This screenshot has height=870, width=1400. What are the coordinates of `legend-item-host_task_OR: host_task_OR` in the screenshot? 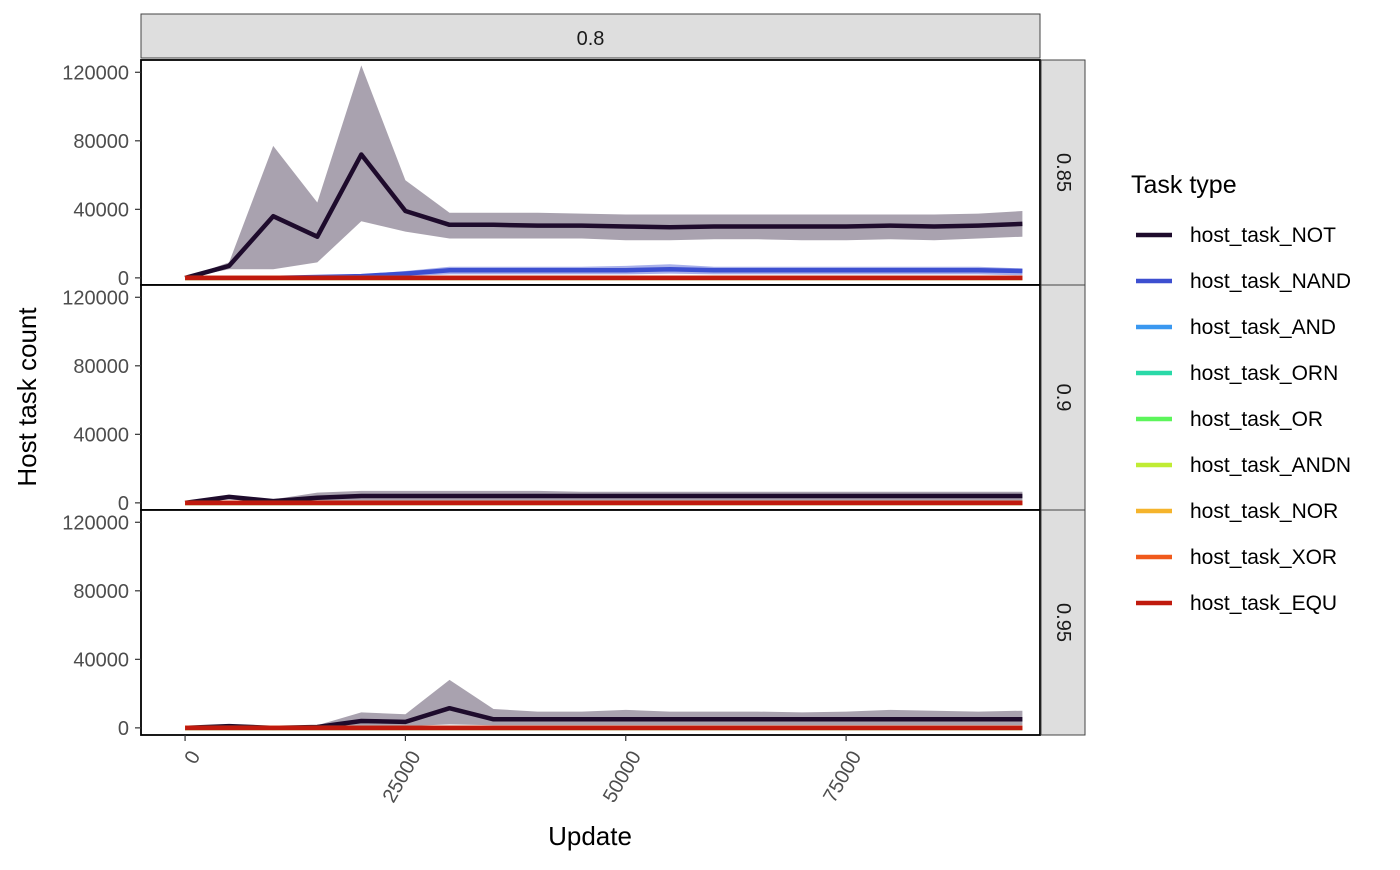 It's located at (1229, 419).